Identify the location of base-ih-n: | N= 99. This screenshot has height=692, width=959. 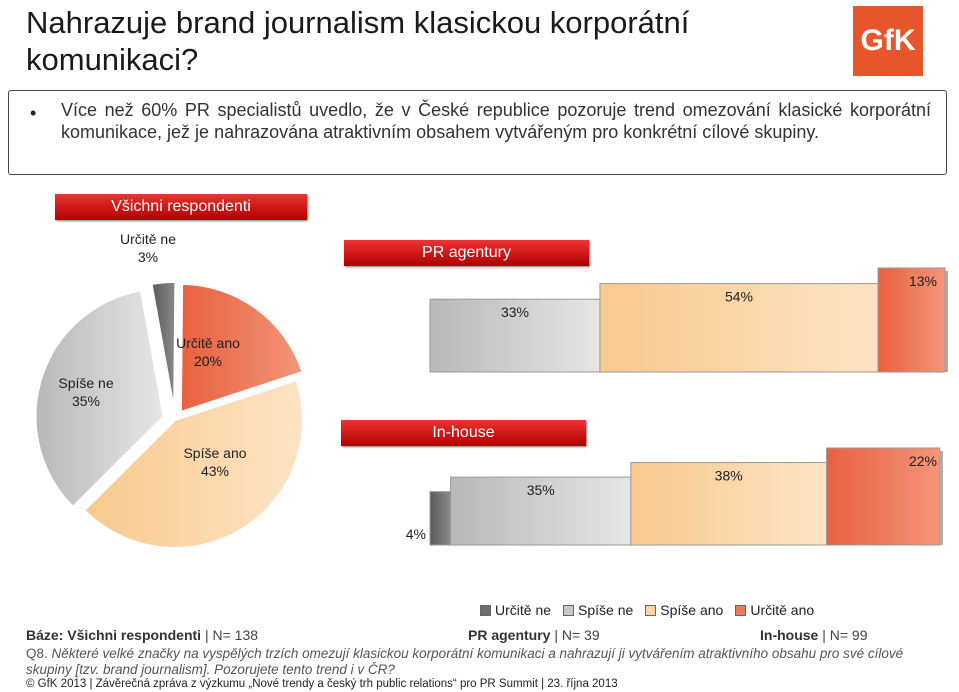
(845, 635).